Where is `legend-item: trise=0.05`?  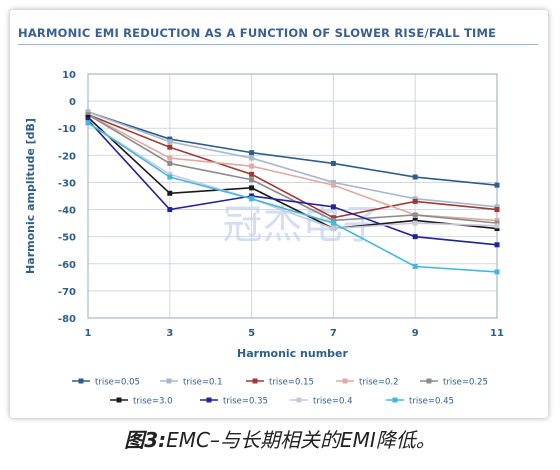
legend-item: trise=0.05 is located at coordinates (106, 383).